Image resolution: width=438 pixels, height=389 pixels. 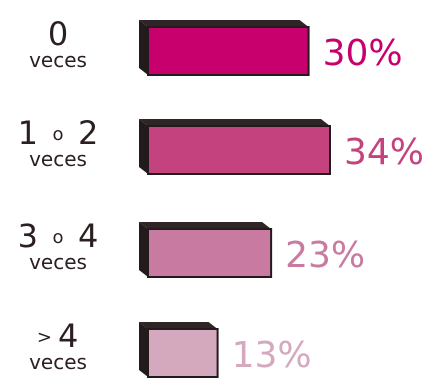 I want to click on value-label: 13%, so click(x=272, y=355).